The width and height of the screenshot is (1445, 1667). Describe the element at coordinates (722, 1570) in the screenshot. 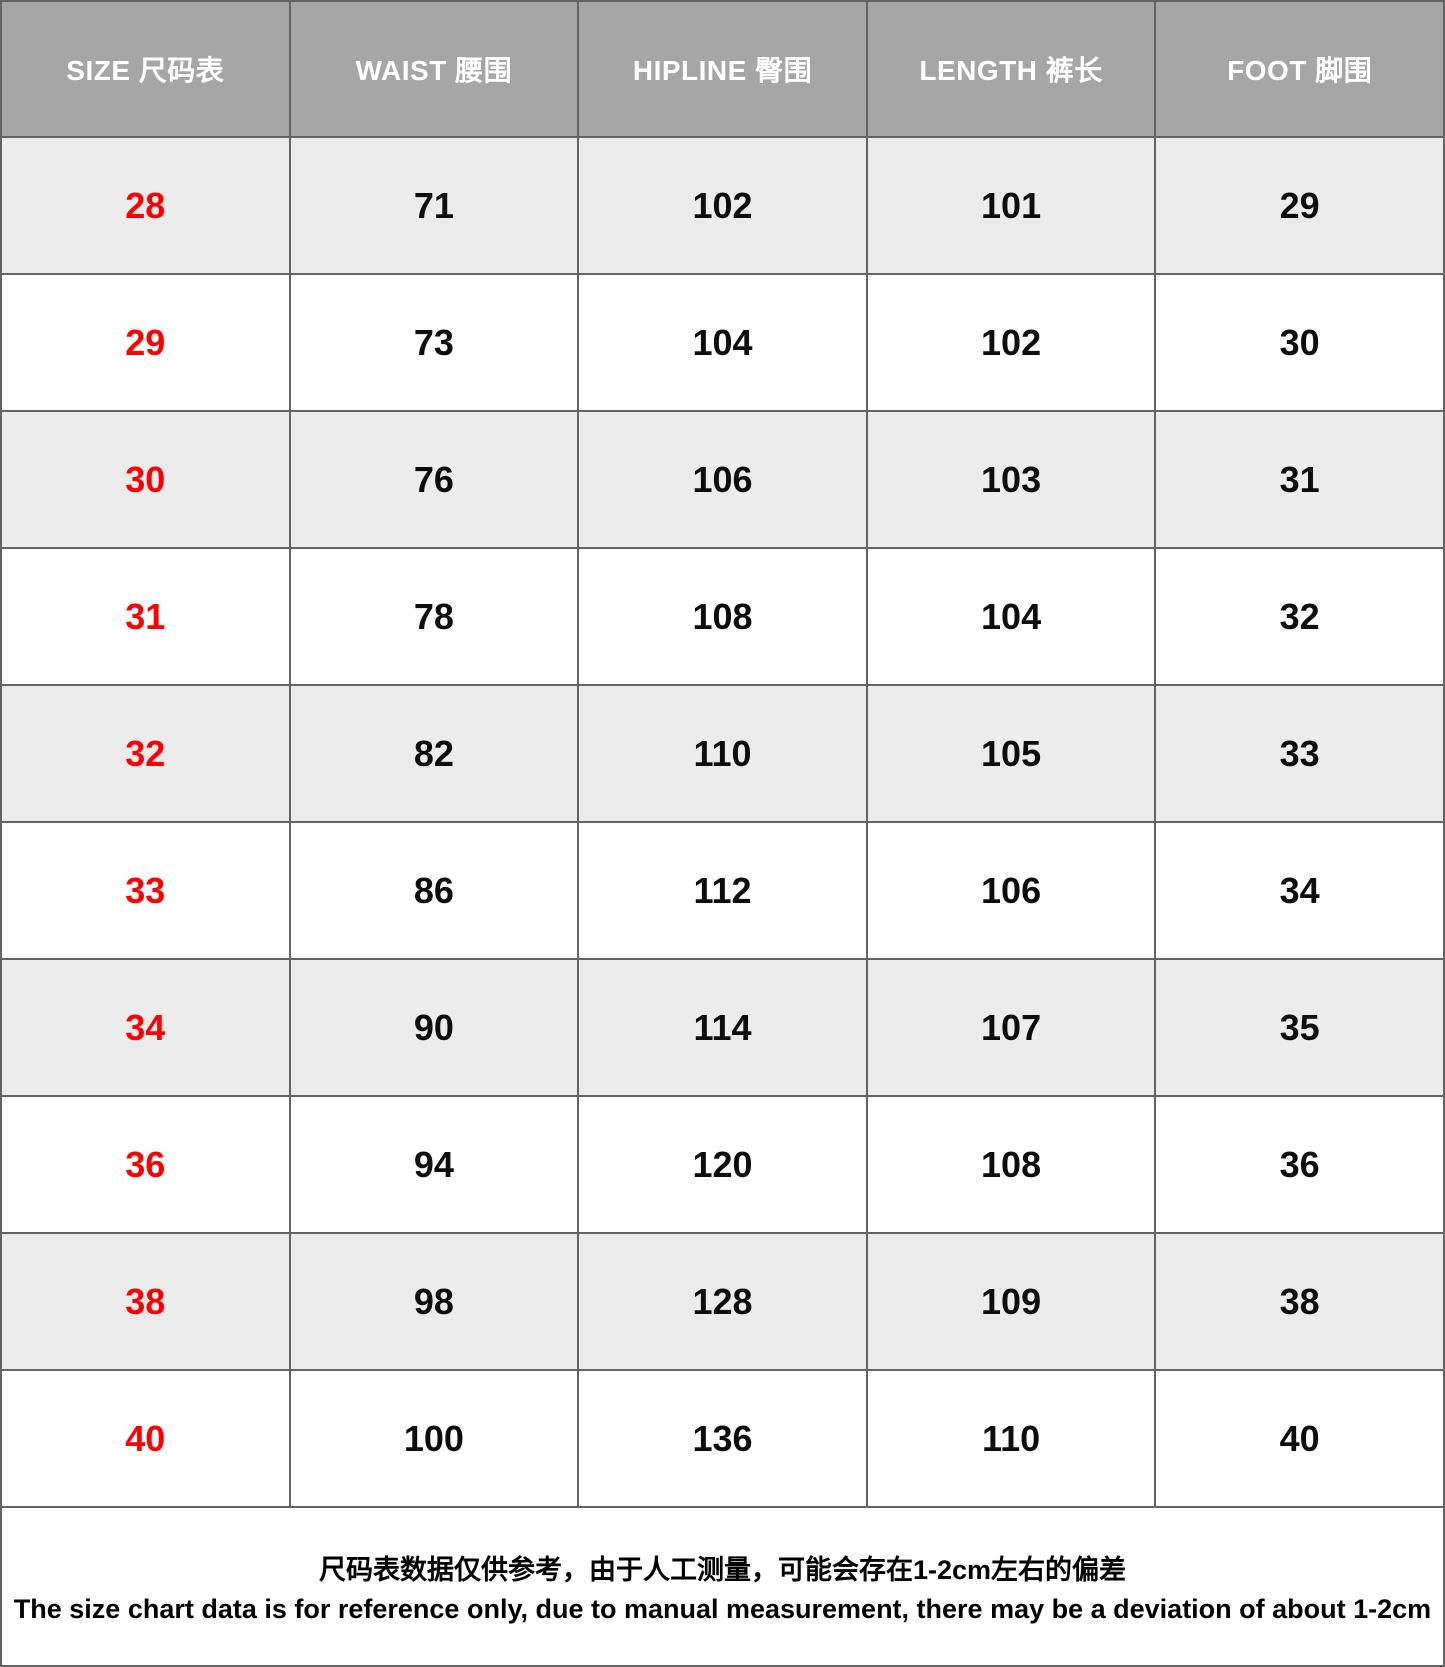

I see `footnote-zh: 尺码表数据仅供参考，由于人工测量，可能会存在1-2cm左右的偏差` at that location.